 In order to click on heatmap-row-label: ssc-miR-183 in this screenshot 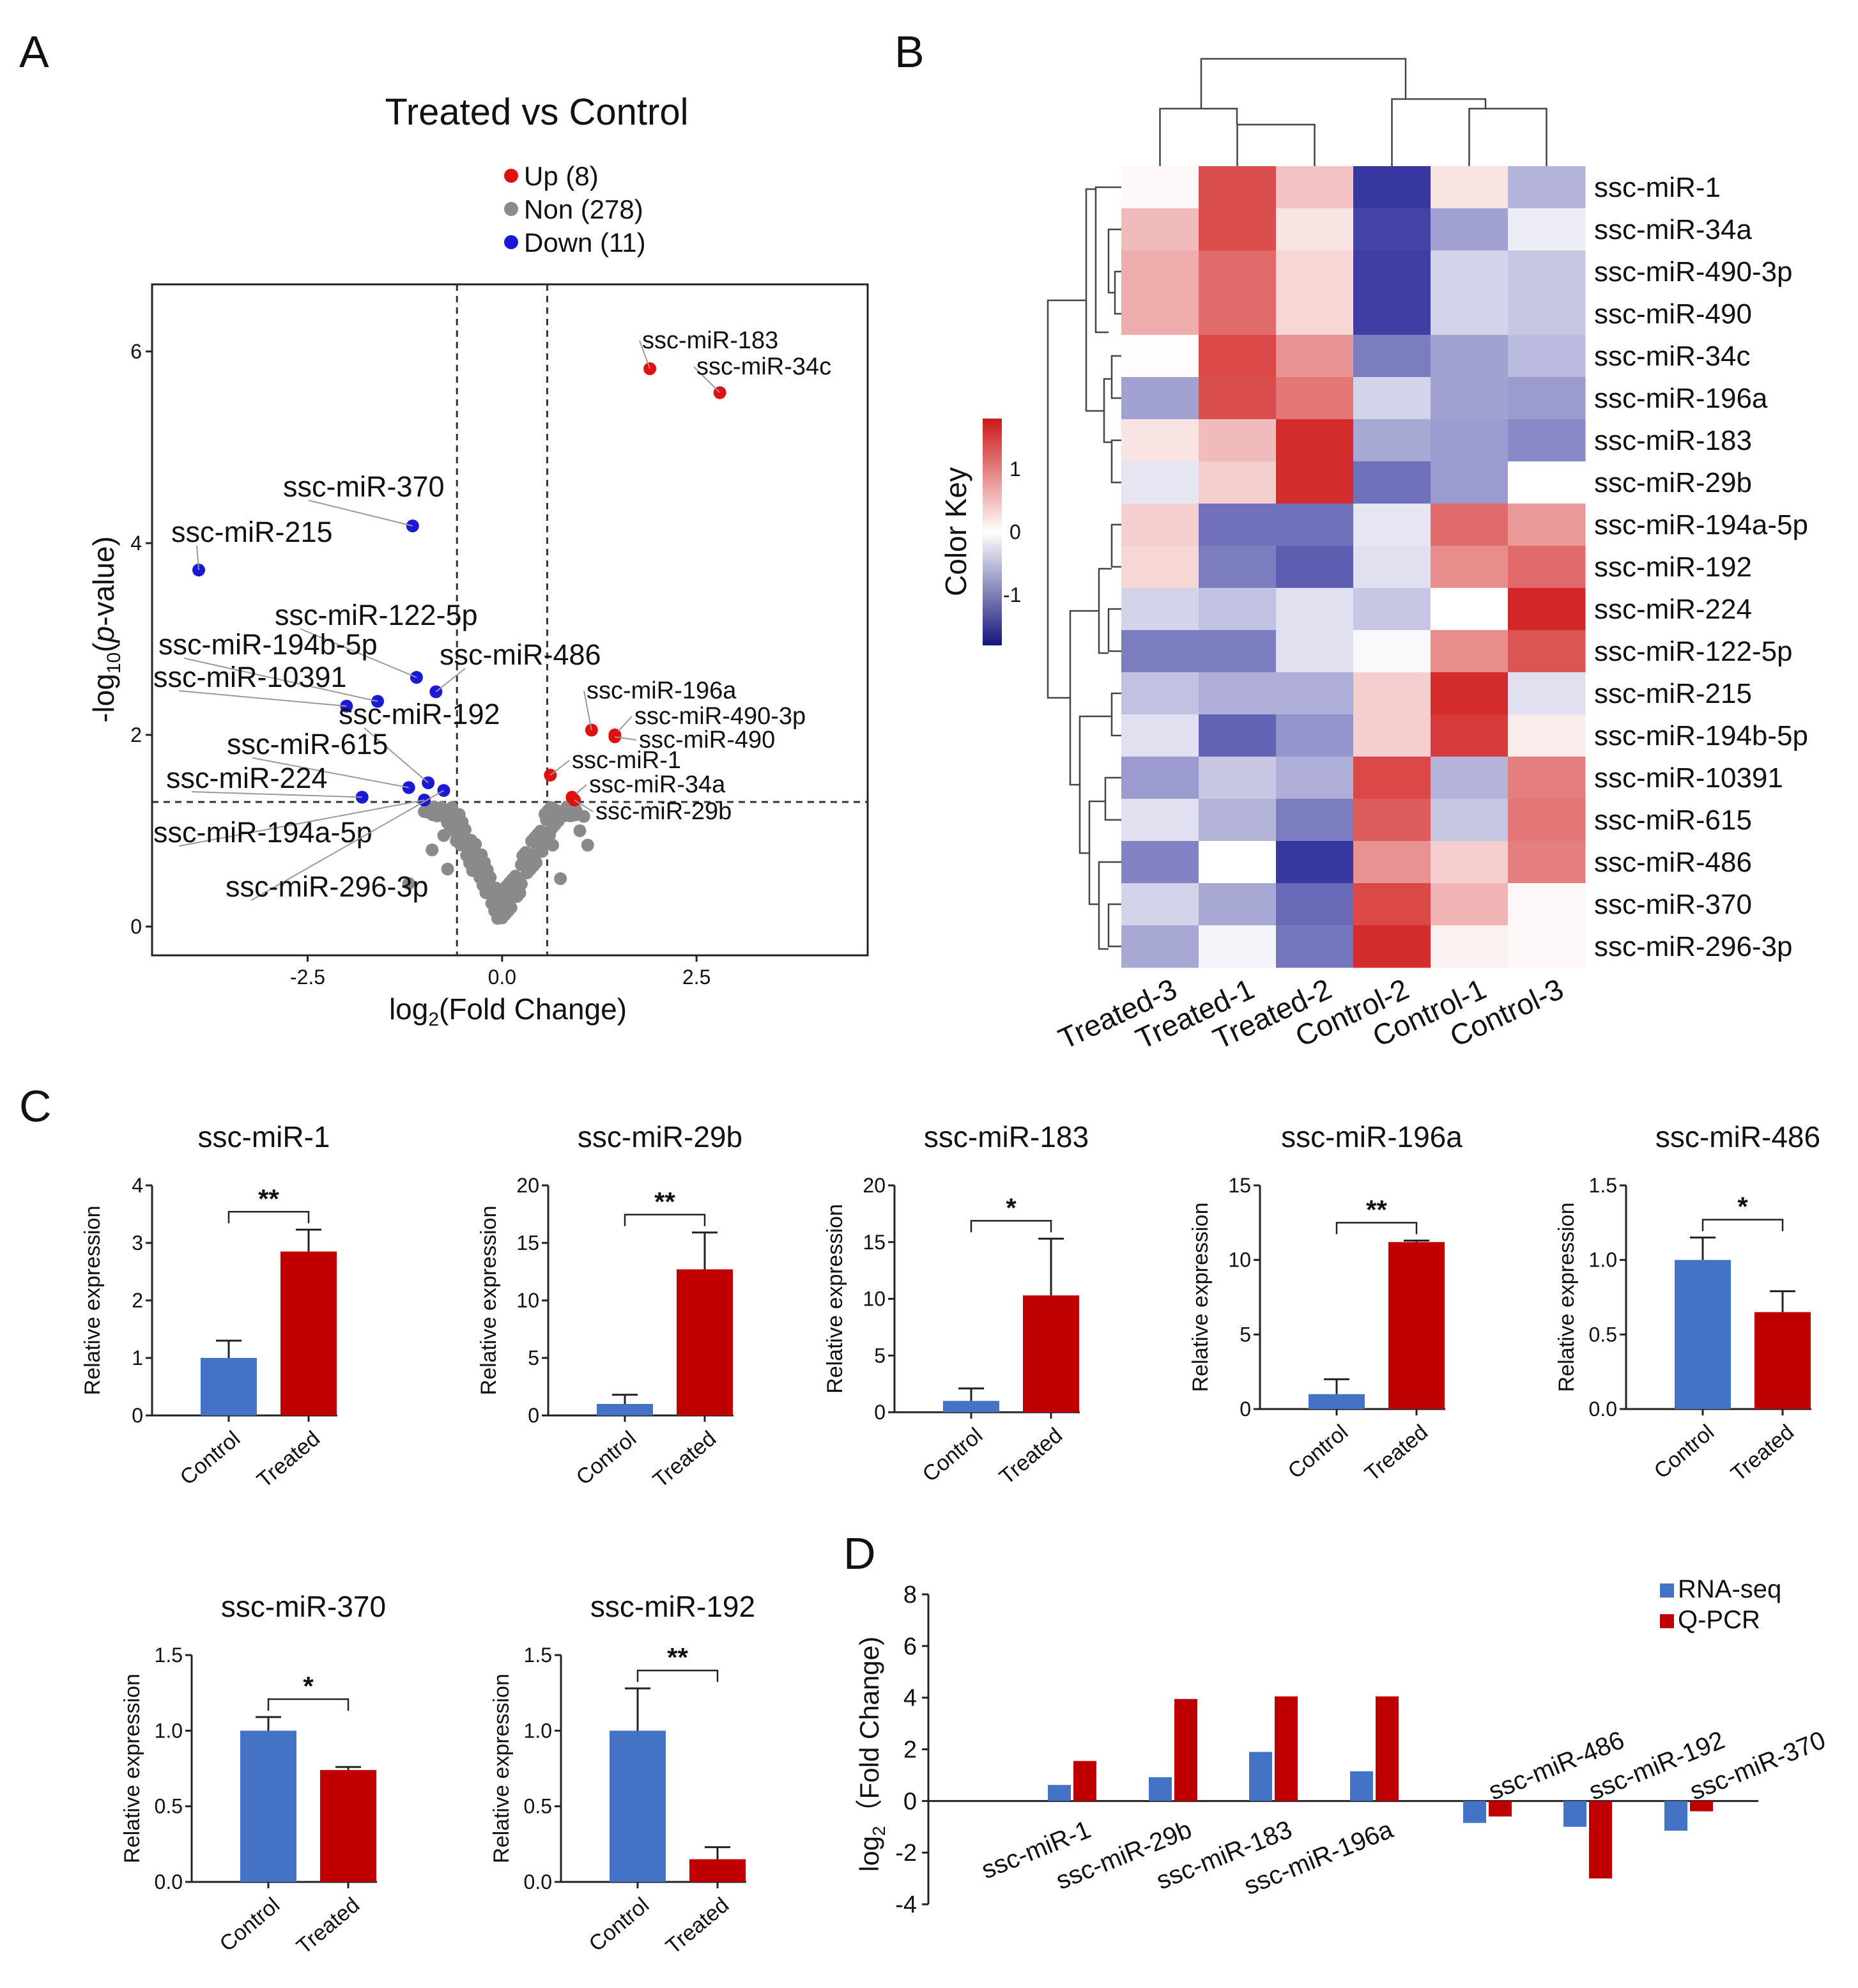, I will do `click(1673, 440)`.